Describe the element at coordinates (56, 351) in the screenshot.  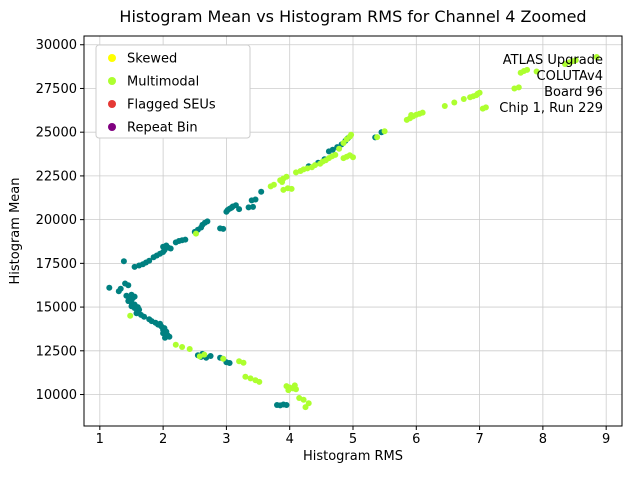
I see `y-tick-label: 12500` at that location.